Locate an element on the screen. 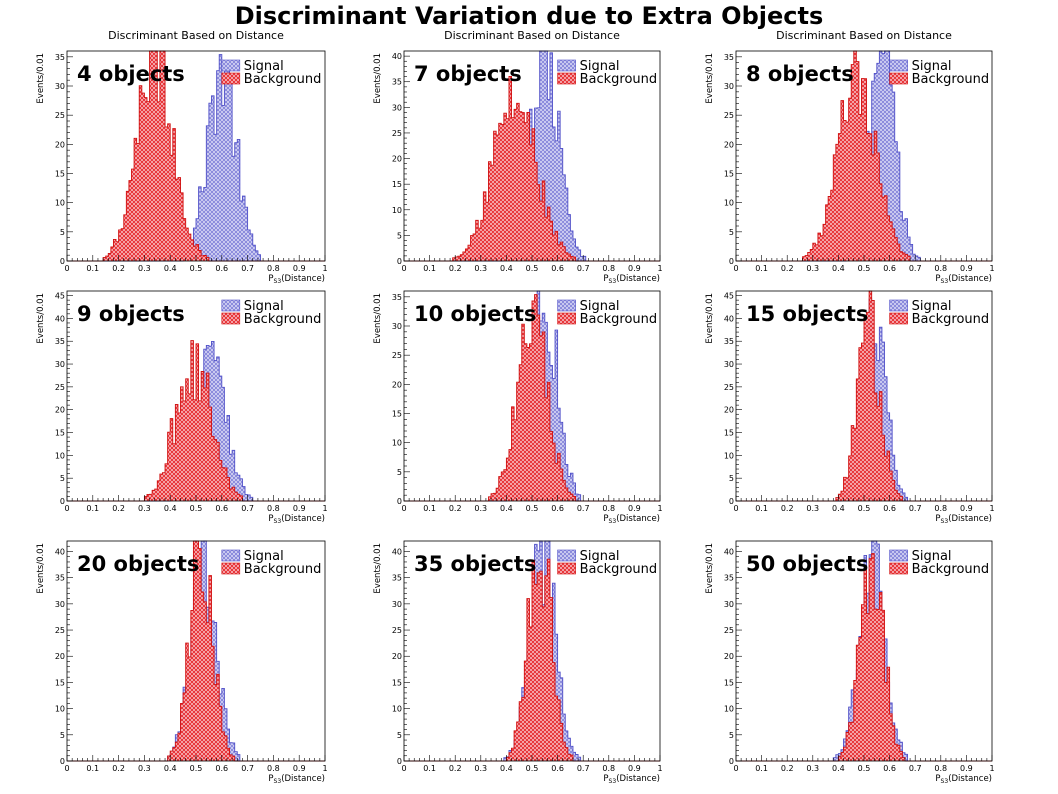  x-tick-label: 0.3 is located at coordinates (812, 508).